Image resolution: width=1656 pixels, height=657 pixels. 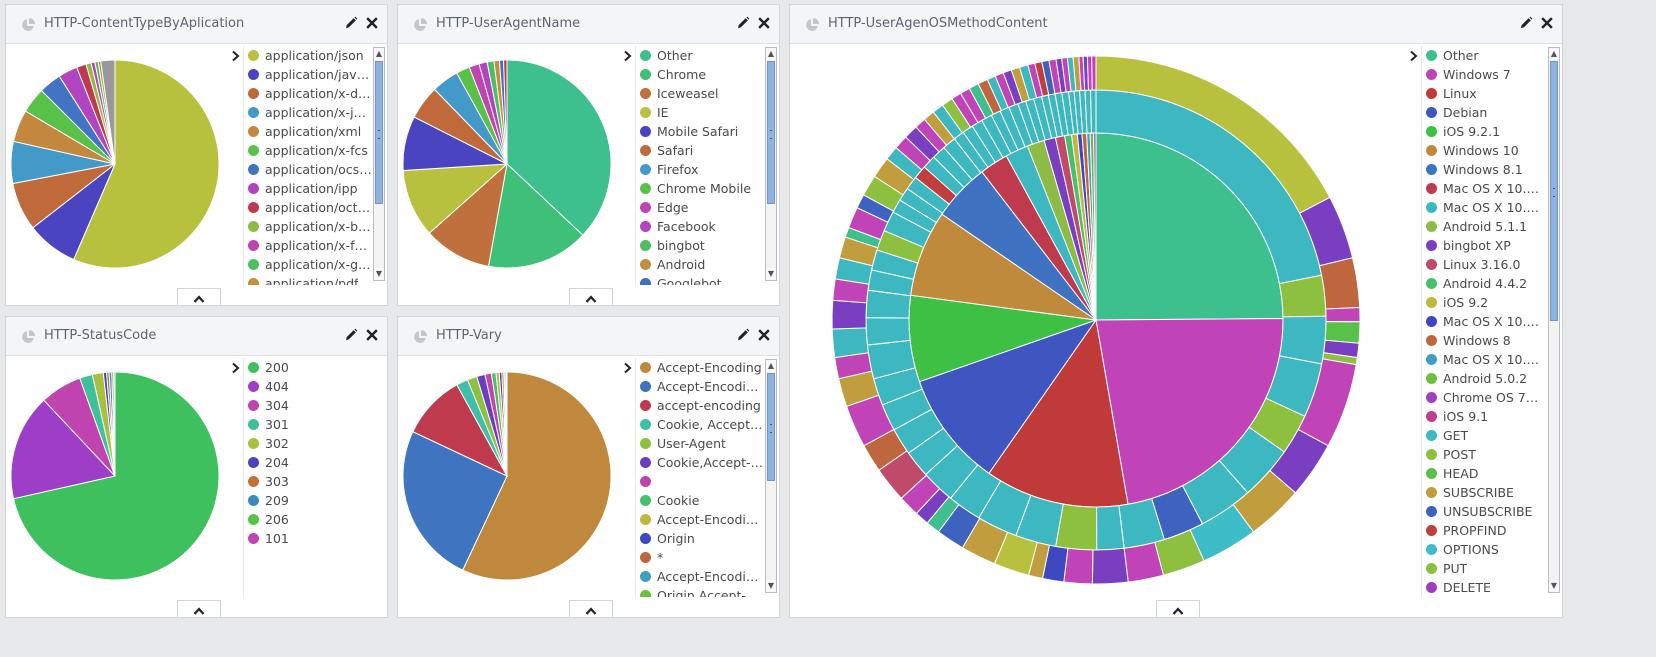 I want to click on legend-item: application/x-fcs, so click(x=308, y=150).